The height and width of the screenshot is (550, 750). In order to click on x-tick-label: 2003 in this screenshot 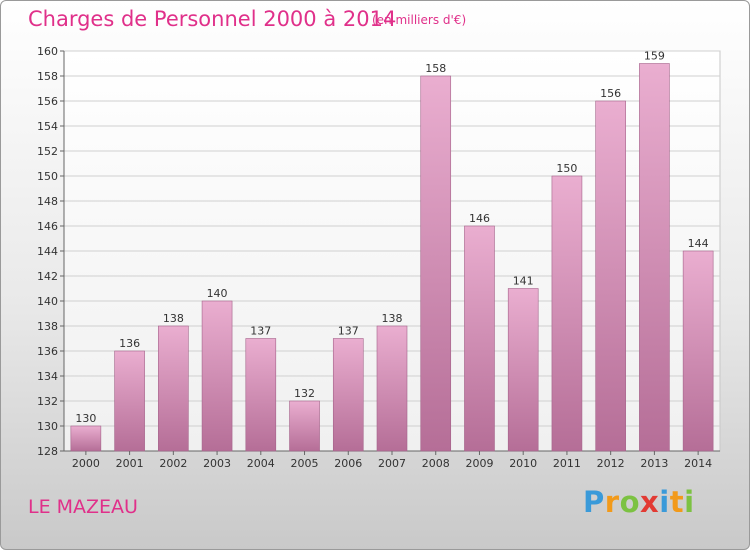, I will do `click(217, 463)`.